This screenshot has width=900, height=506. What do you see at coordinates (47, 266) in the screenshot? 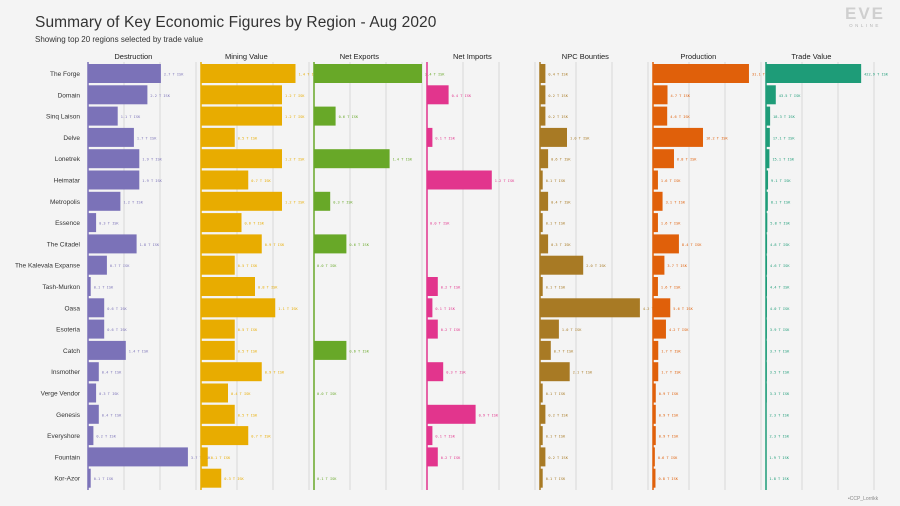
I see `category-label: The Kalevala Expanse` at bounding box center [47, 266].